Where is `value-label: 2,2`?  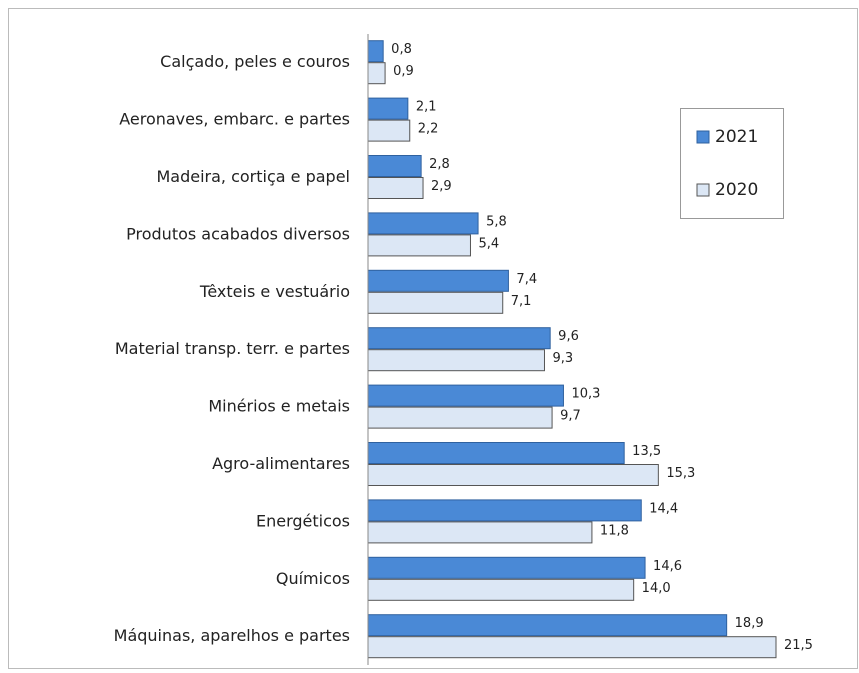 value-label: 2,2 is located at coordinates (428, 129).